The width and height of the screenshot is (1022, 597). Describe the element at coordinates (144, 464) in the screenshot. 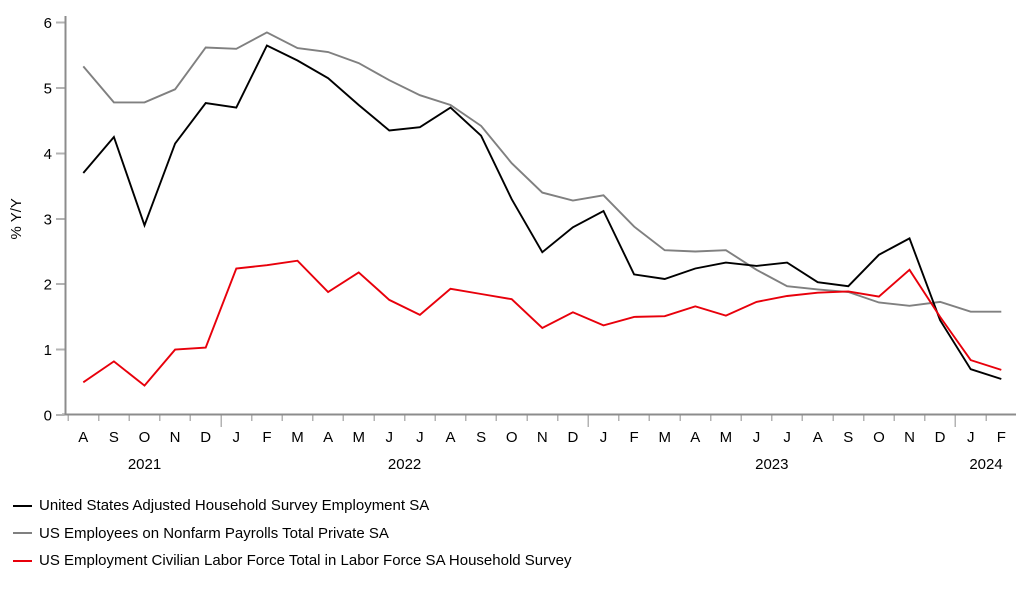

I see `x-year-label: 2021` at that location.